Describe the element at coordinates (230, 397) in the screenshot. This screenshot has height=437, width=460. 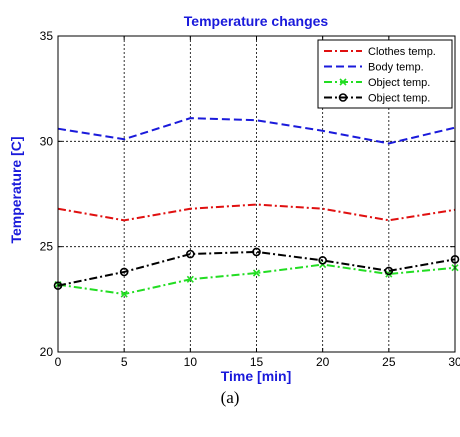
I see `figure-caption: (a)` at that location.